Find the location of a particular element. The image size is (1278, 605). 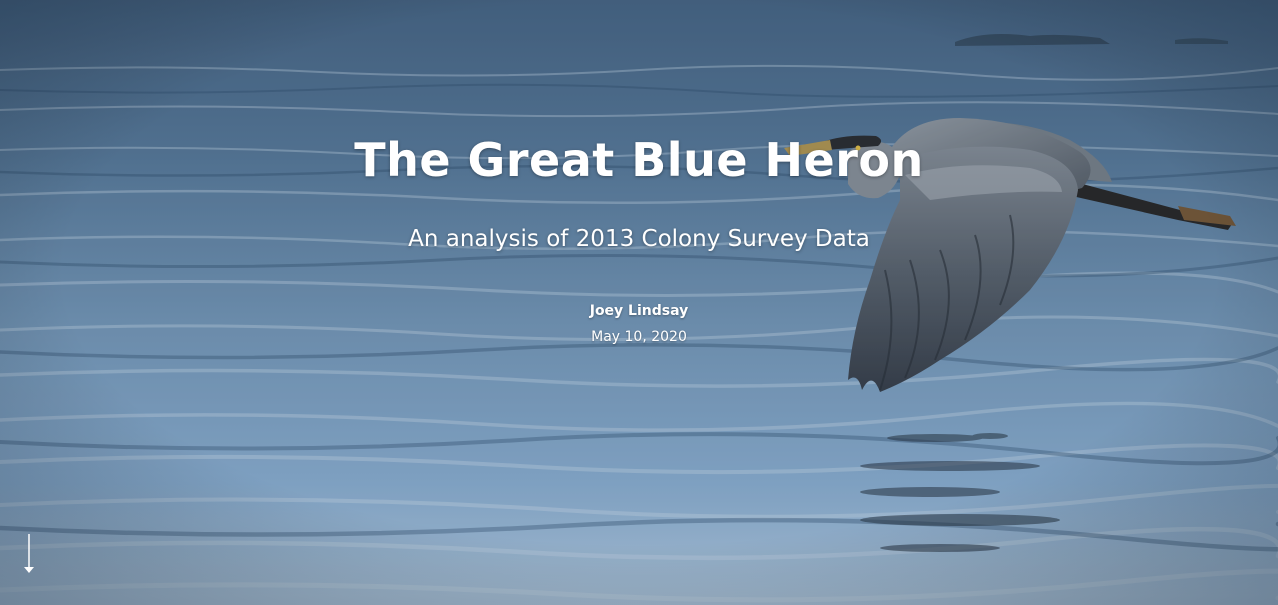

story-subtitle: An analysis of 2013 Colony Survey Data is located at coordinates (639, 239).